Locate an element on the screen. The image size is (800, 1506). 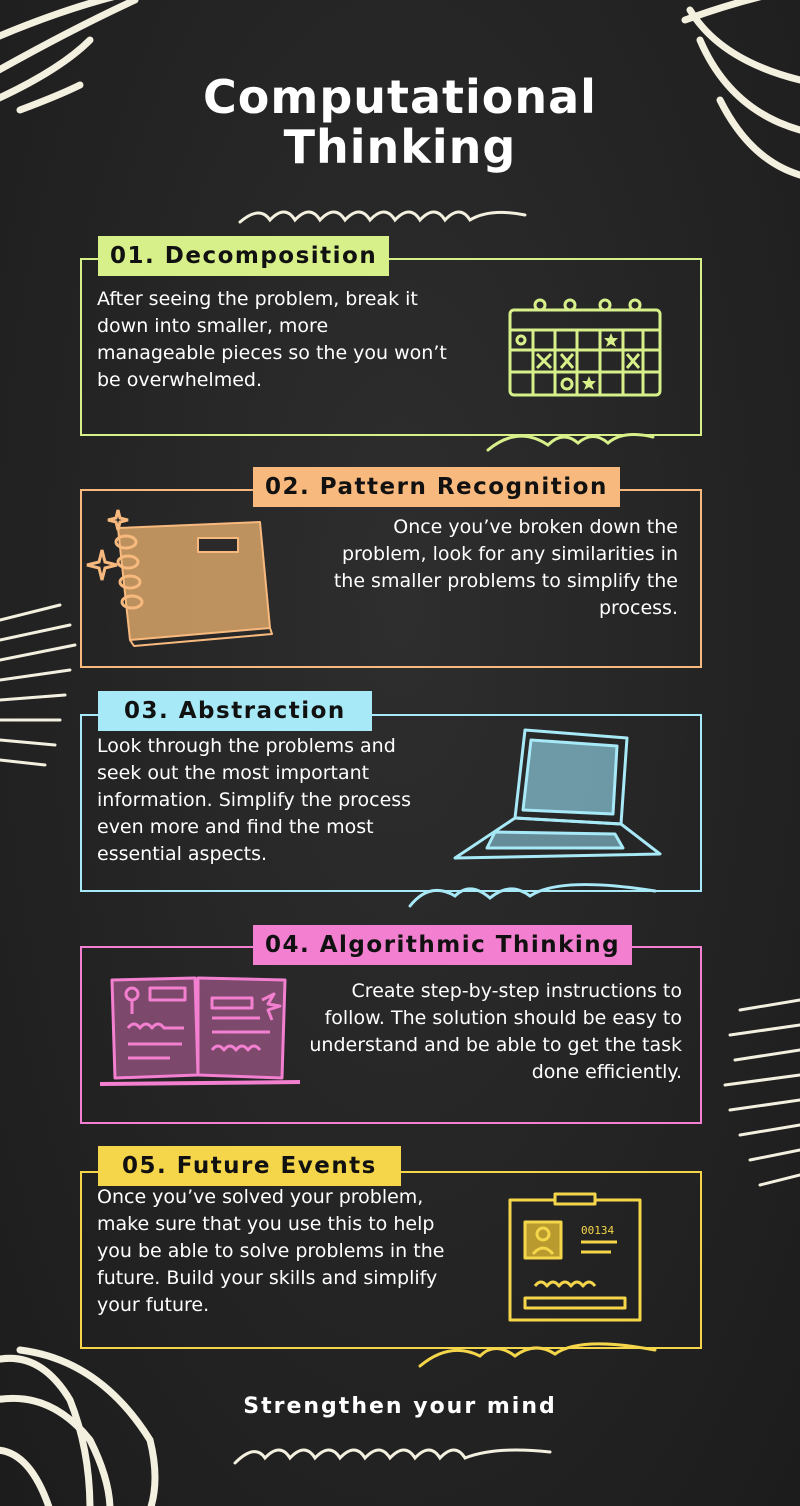
section-decomposition-label: 01. Decomposition is located at coordinates (244, 256).